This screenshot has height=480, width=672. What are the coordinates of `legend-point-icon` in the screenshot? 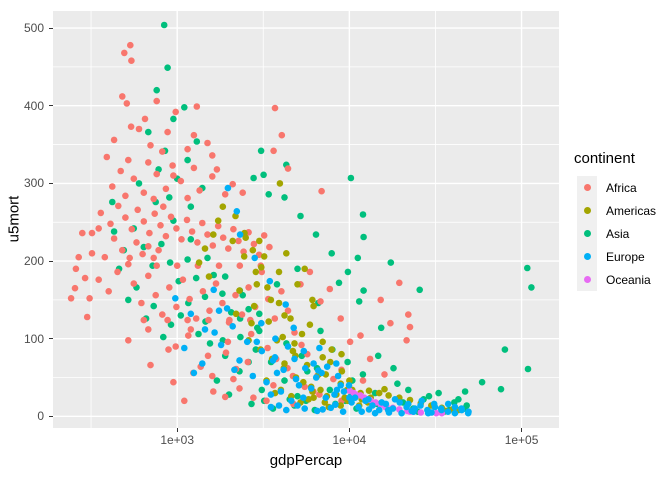 It's located at (587, 187).